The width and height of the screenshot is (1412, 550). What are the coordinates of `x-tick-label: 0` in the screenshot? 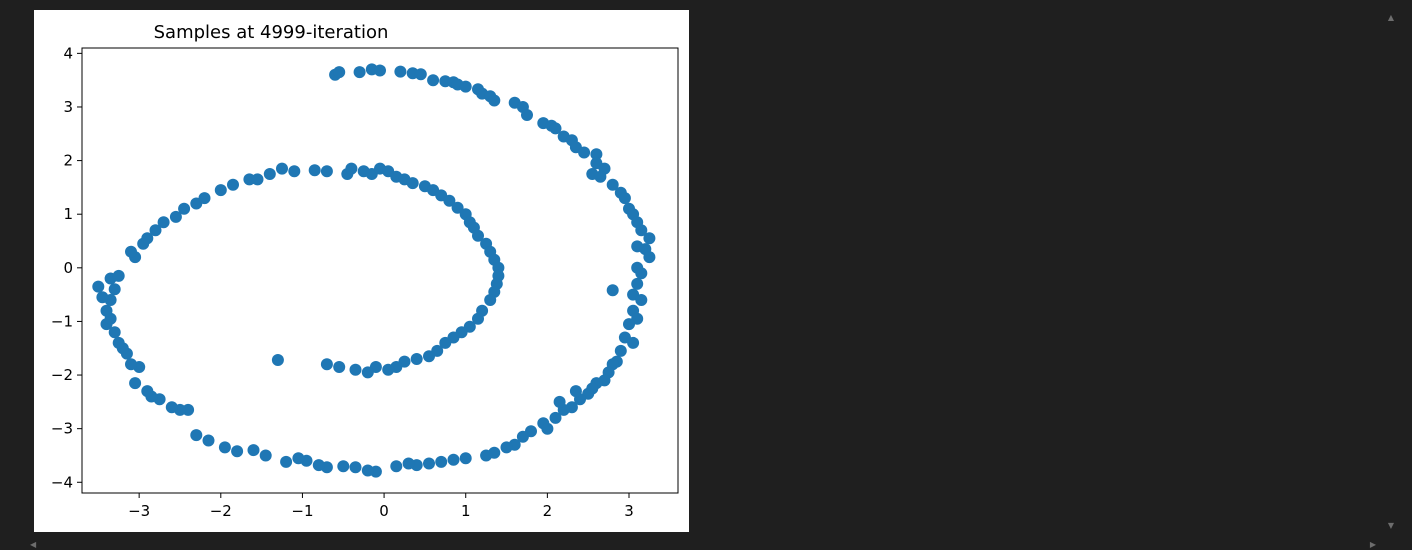 It's located at (384, 511).